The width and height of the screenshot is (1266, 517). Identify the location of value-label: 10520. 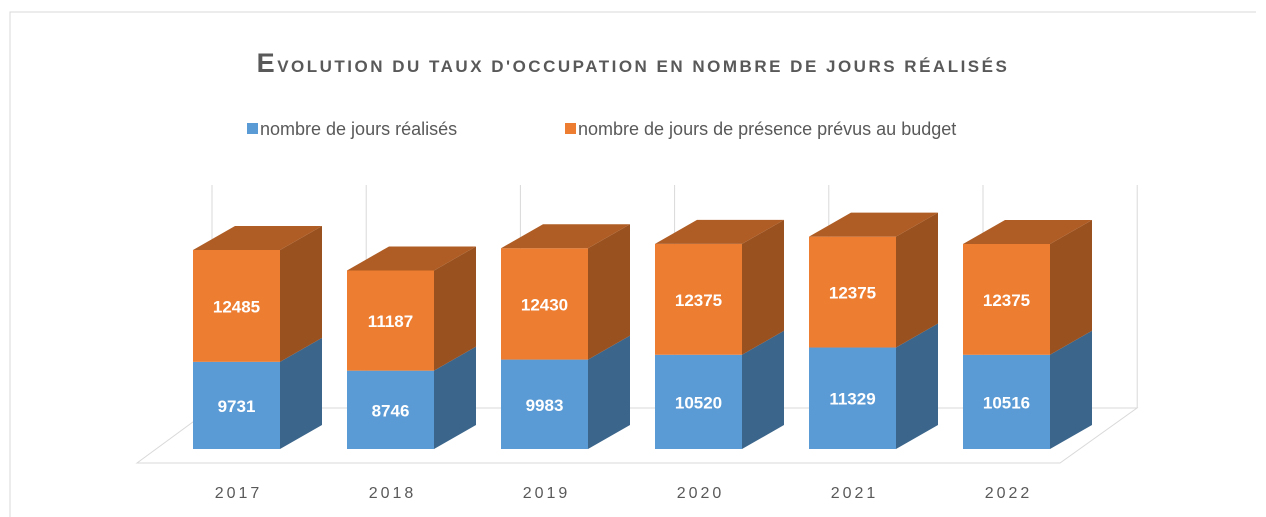
(698, 402).